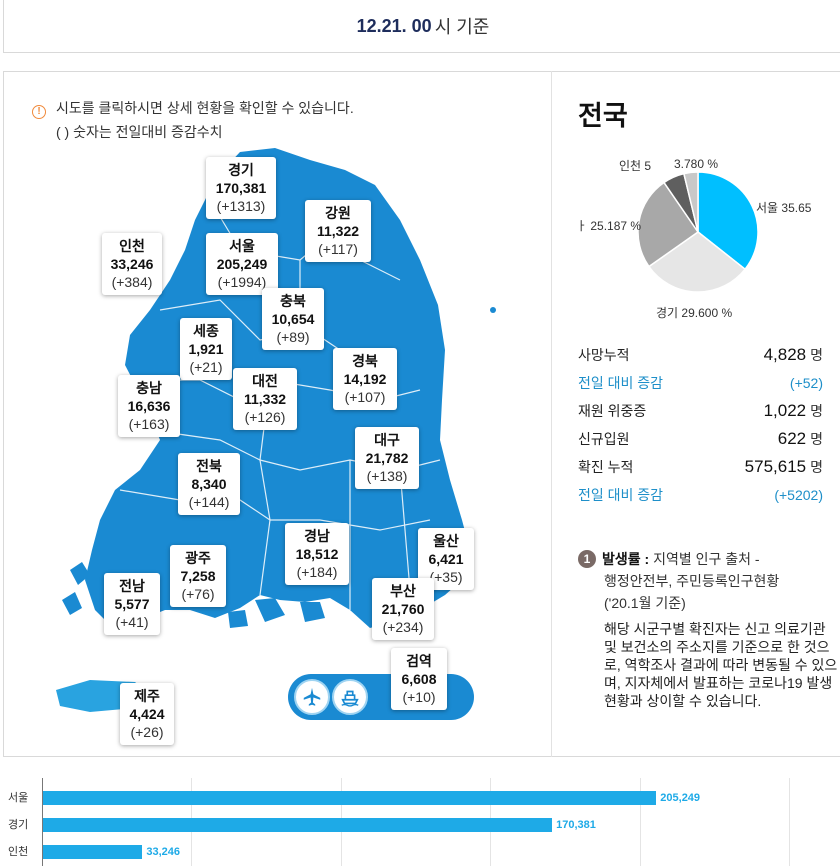  Describe the element at coordinates (149, 388) in the screenshot. I see `region-name: 충남` at that location.